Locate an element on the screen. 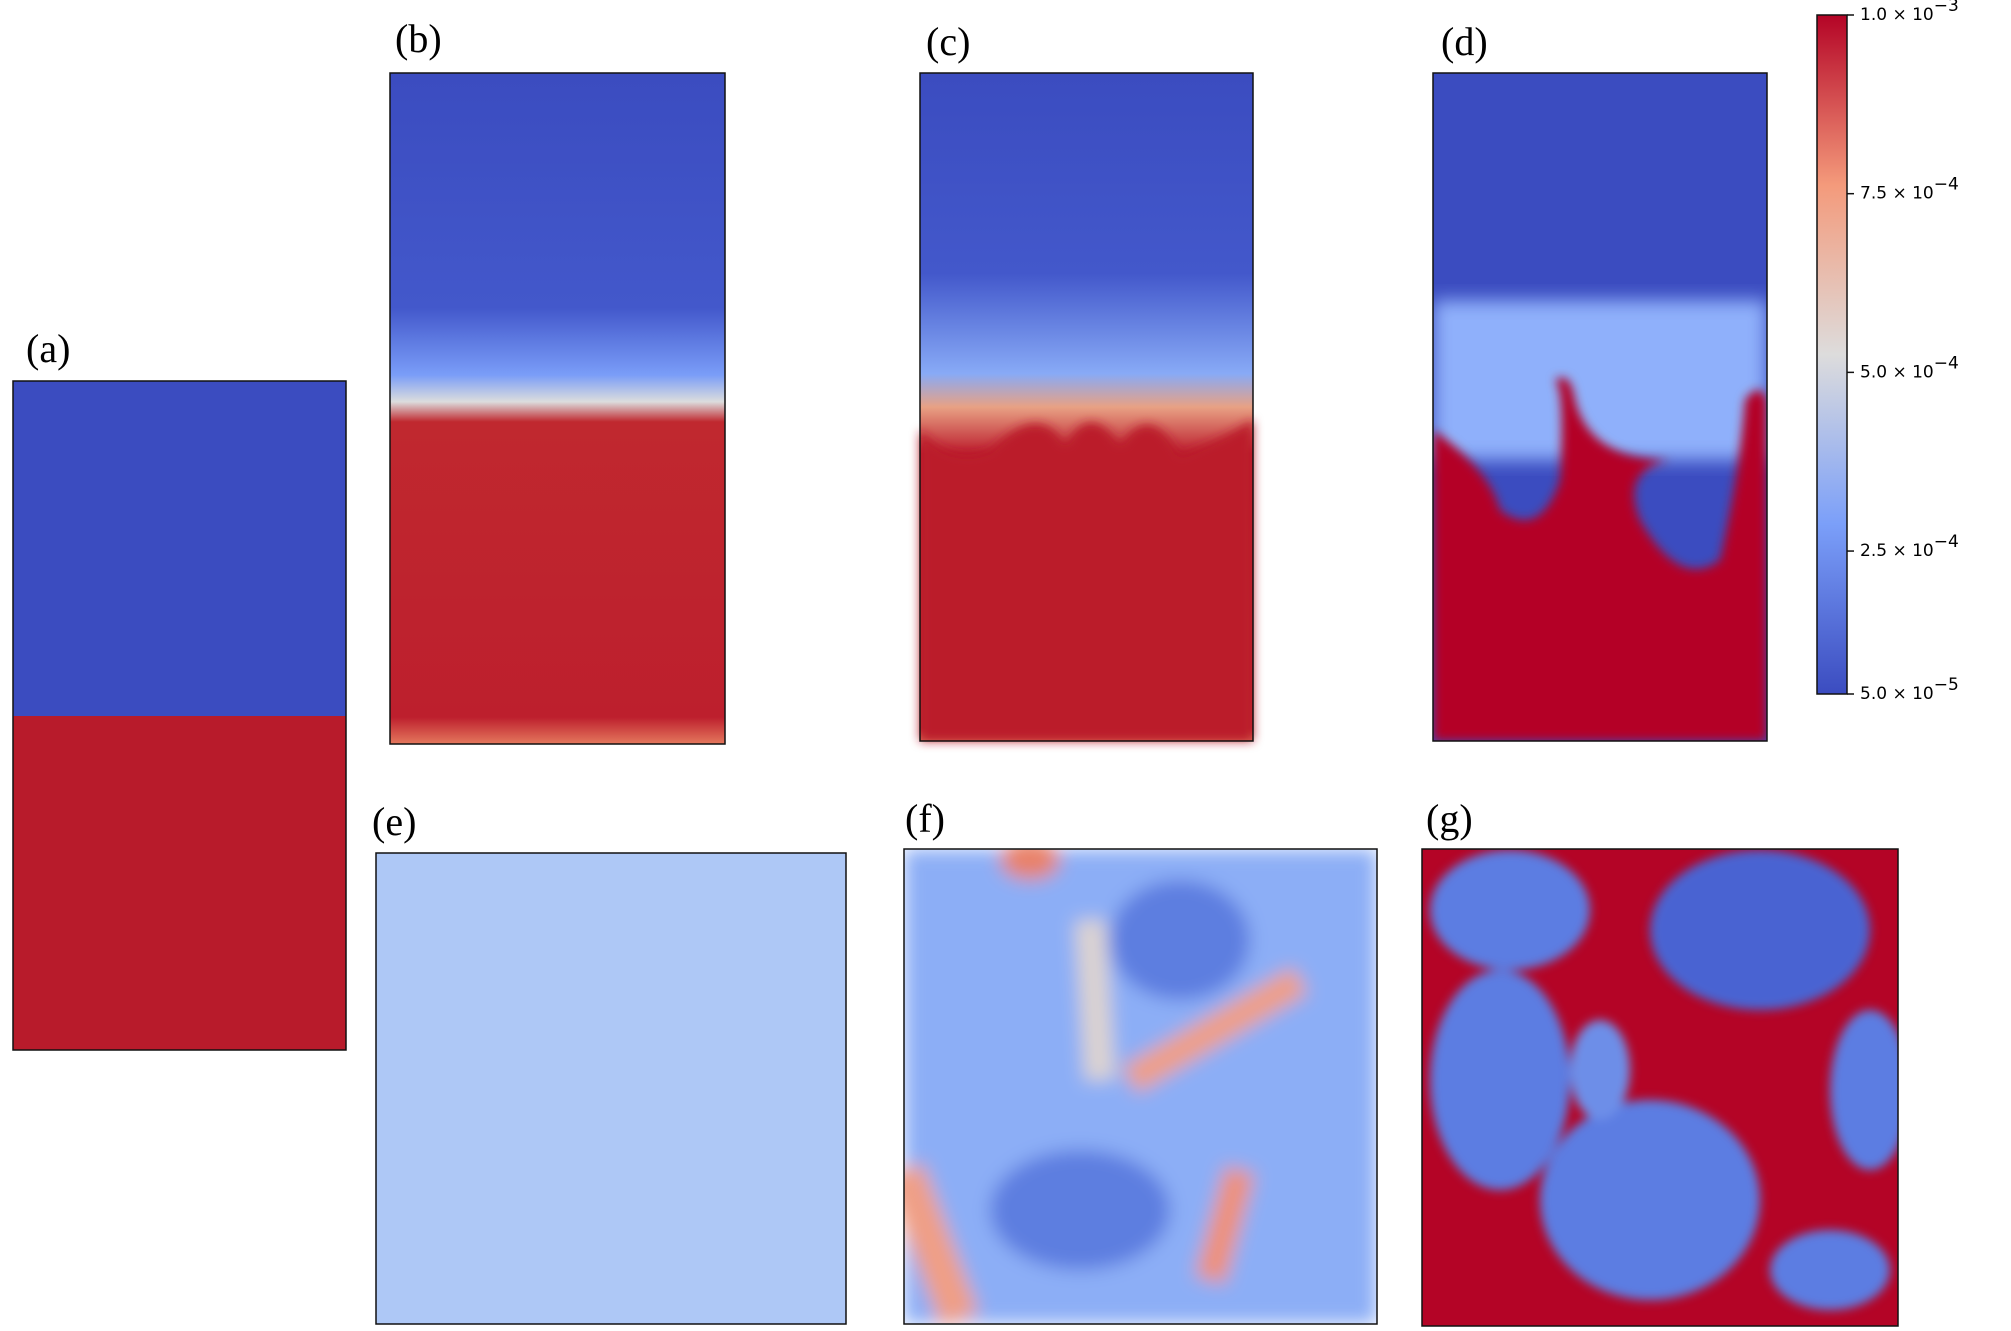 This screenshot has width=2011, height=1331. panel-e-field is located at coordinates (611, 1088).